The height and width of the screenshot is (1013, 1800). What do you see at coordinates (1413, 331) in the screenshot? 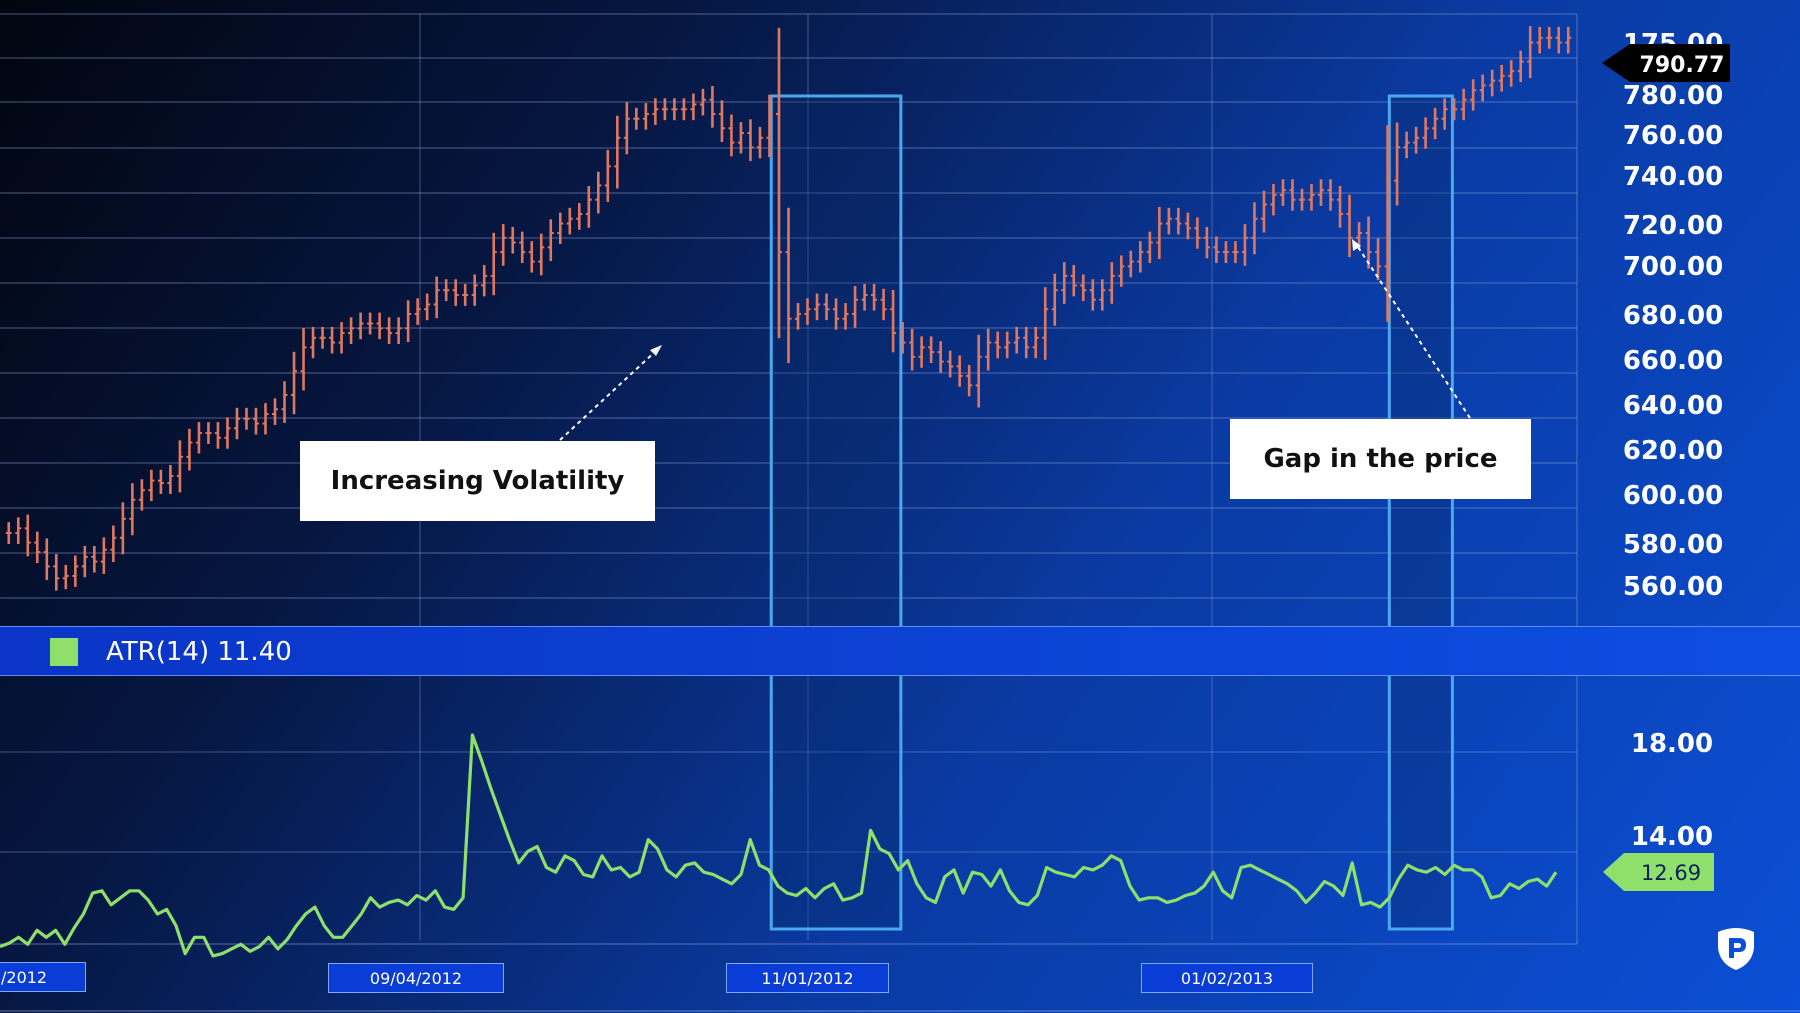
I see `arrow-line-right` at bounding box center [1413, 331].